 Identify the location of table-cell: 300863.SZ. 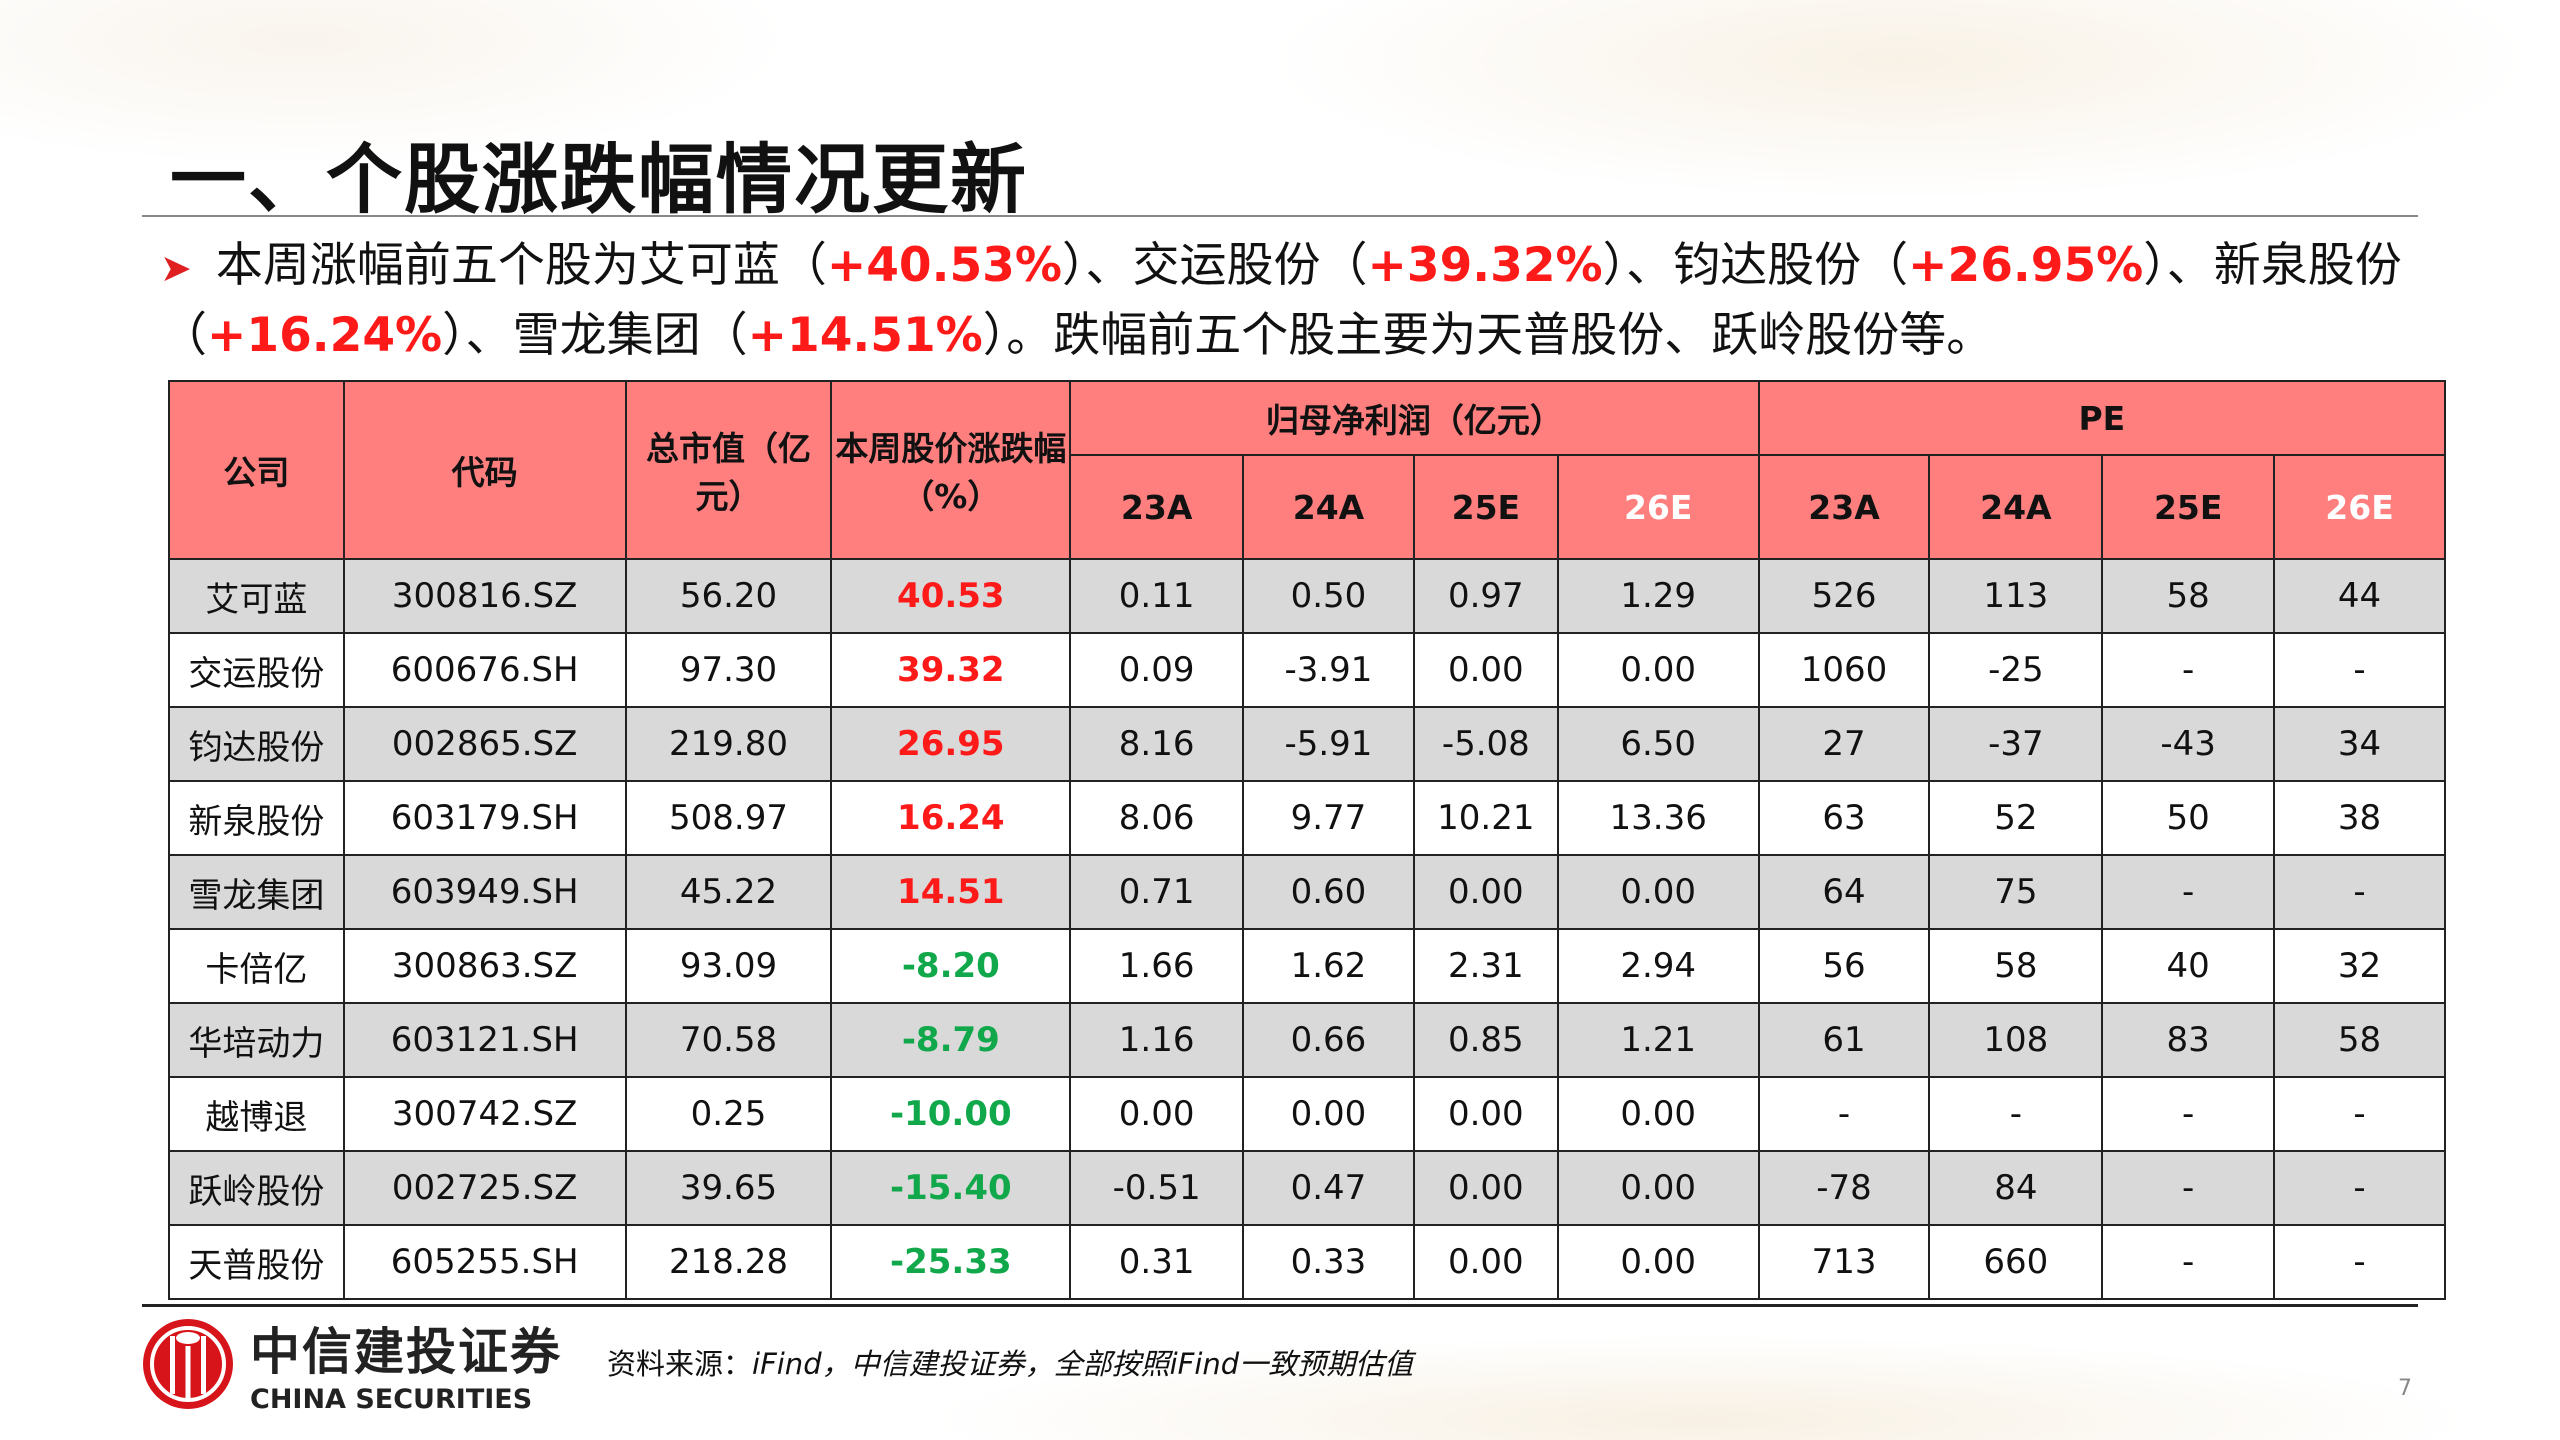
(484, 966).